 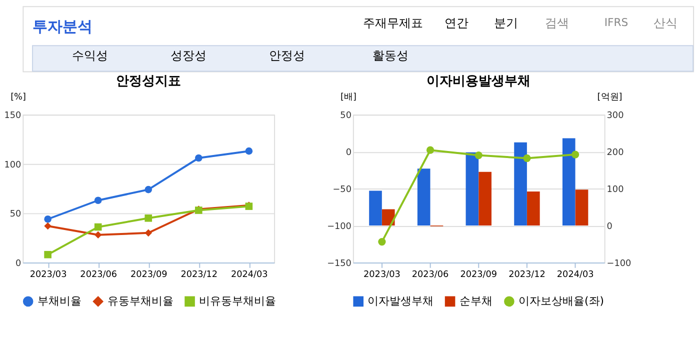 I want to click on legend-label: 부채비율, so click(x=59, y=301).